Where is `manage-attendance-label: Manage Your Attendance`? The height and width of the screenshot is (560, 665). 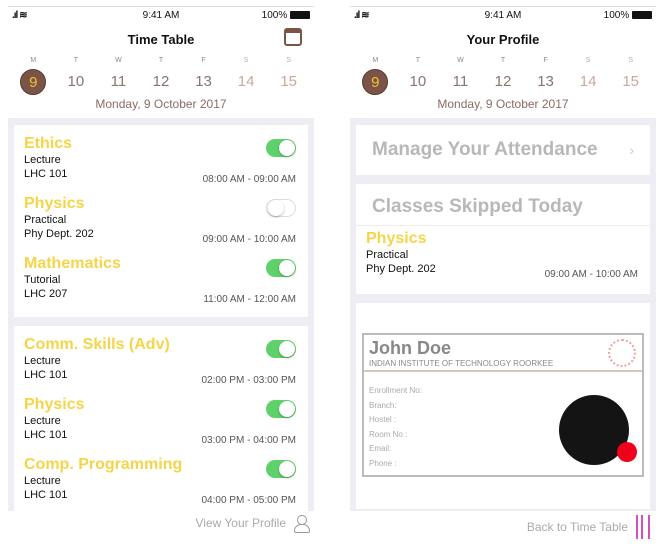
manage-attendance-label: Manage Your Attendance is located at coordinates (485, 149).